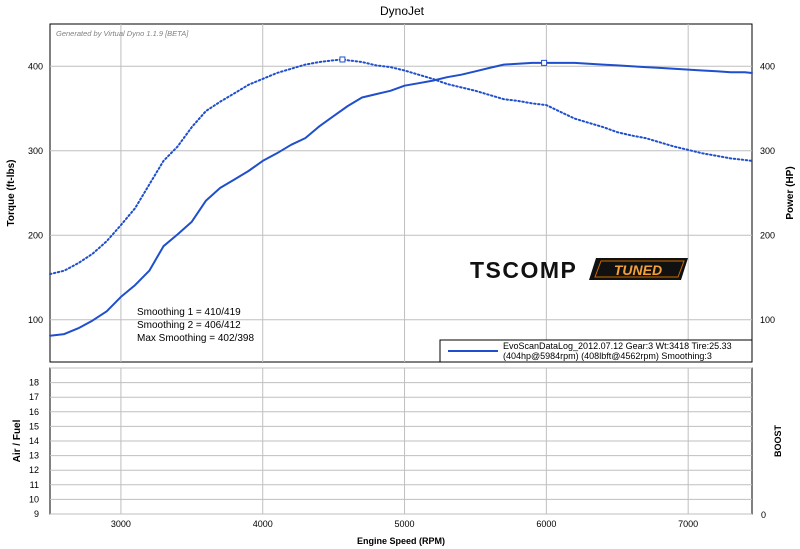 The width and height of the screenshot is (800, 549). Describe the element at coordinates (767, 235) in the screenshot. I see `power-tick-label: 200` at that location.